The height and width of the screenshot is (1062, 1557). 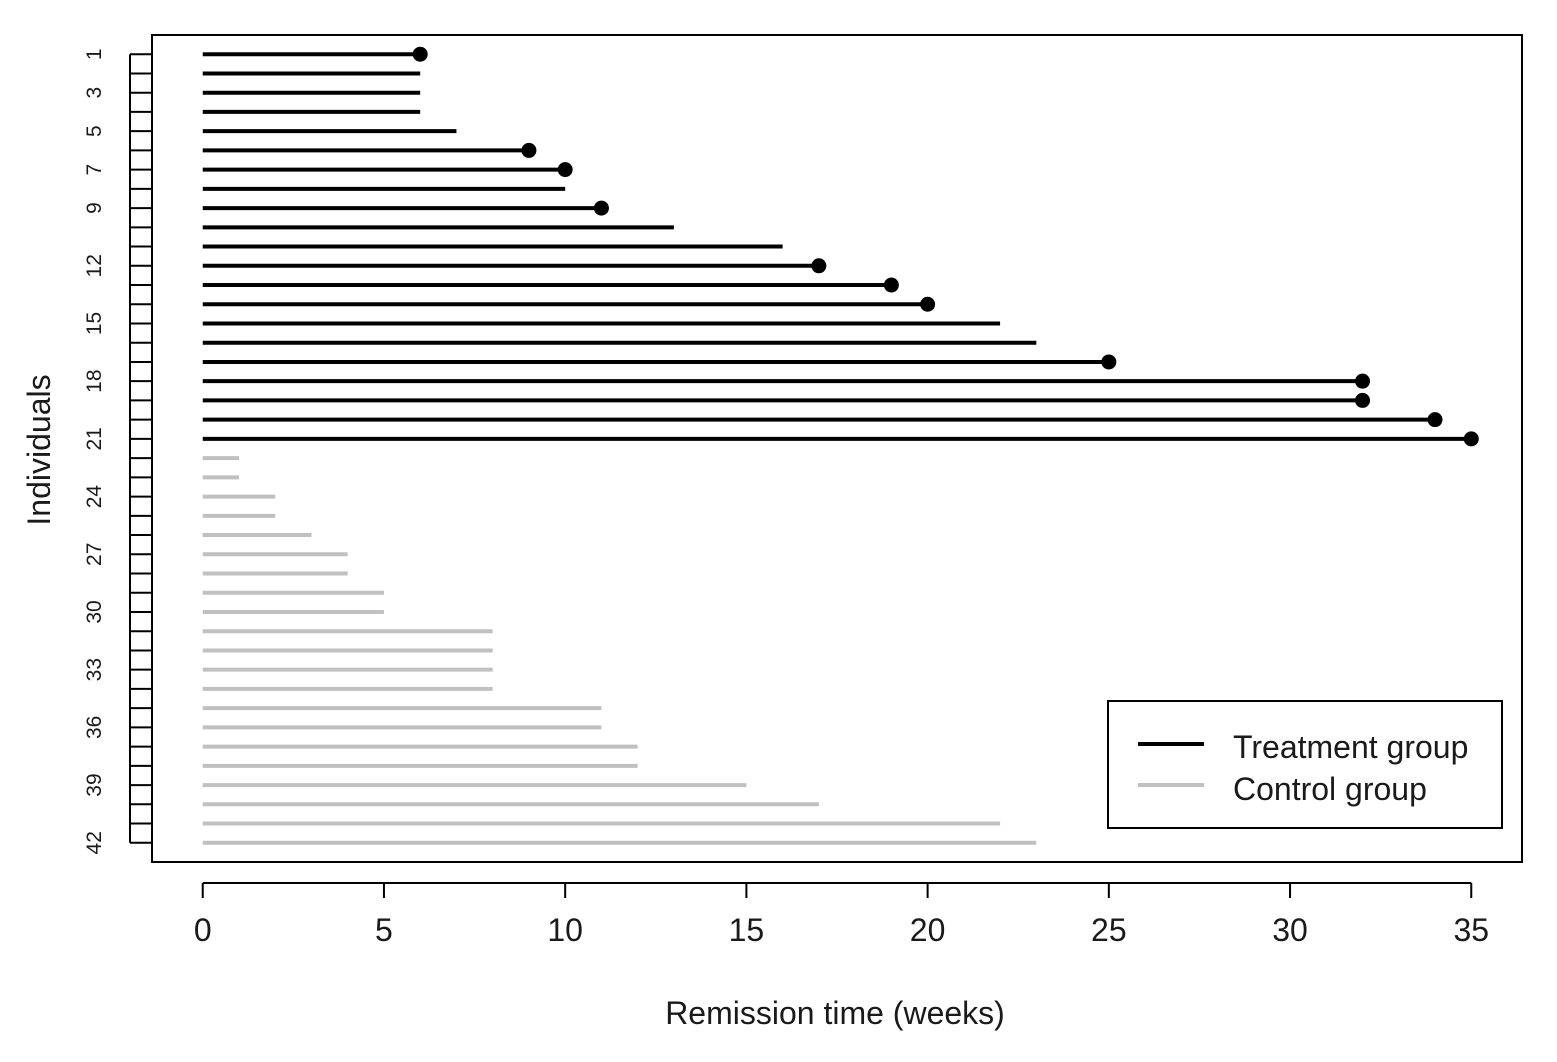 I want to click on y-tick-label-36: 36, so click(x=94, y=727).